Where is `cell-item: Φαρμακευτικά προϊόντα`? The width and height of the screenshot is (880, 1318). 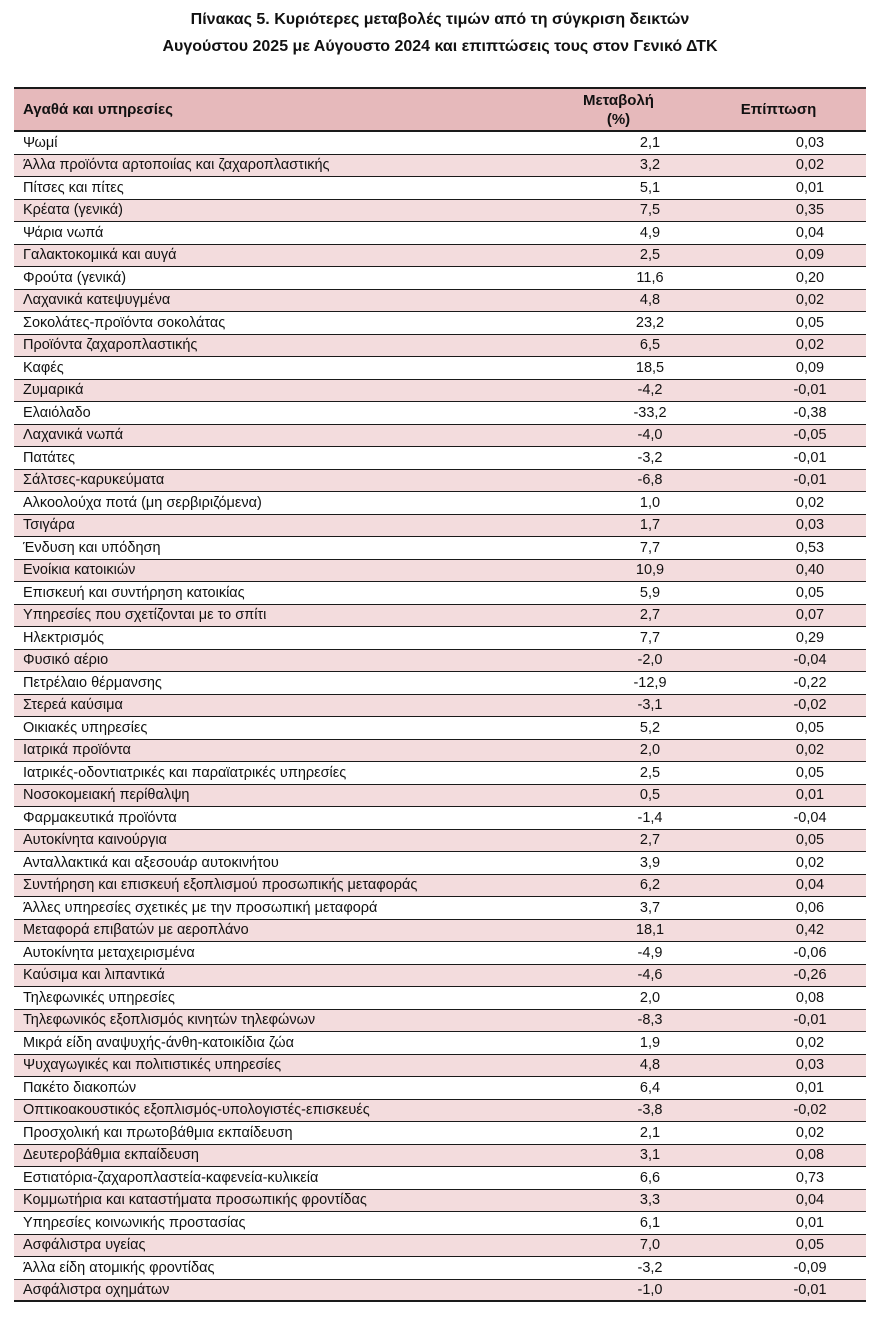 cell-item: Φαρμακευτικά προϊόντα is located at coordinates (100, 817).